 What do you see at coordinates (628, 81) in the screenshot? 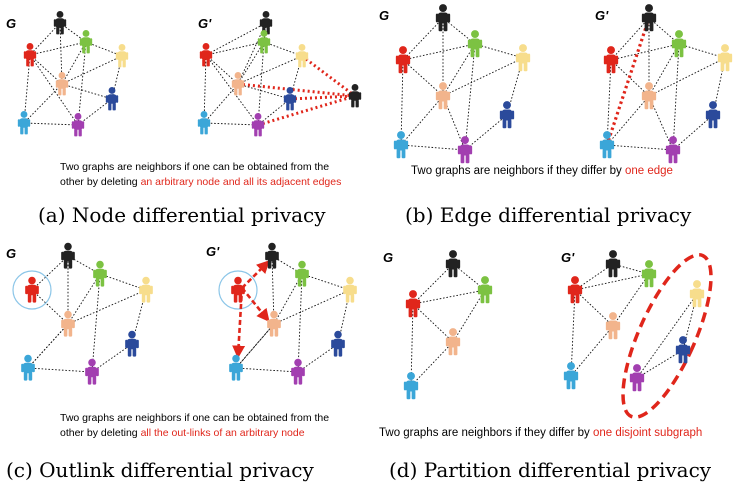
I see `differing-edge` at bounding box center [628, 81].